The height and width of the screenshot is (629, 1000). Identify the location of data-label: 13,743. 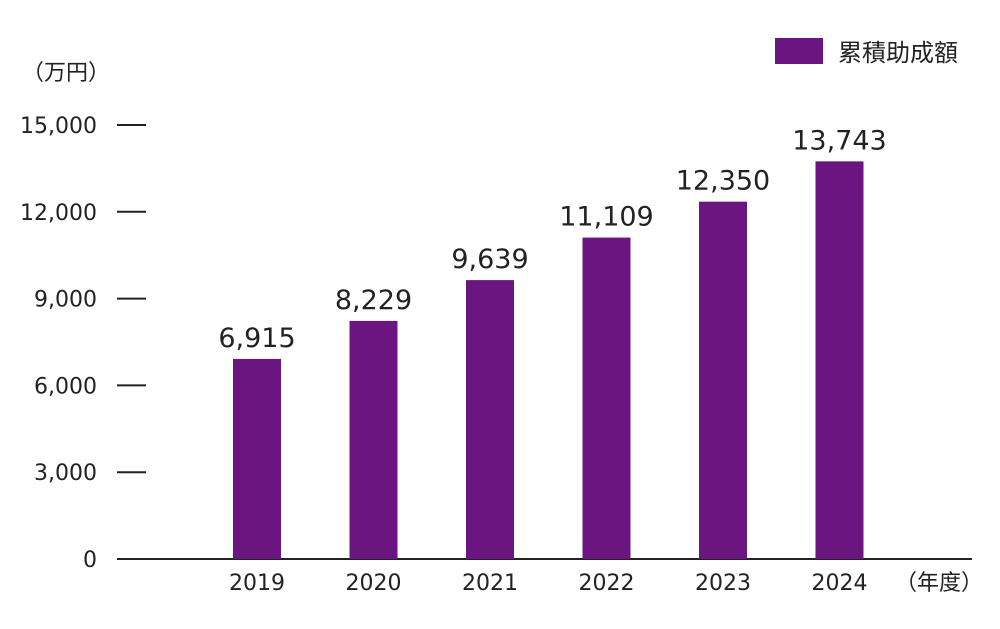
(839, 140).